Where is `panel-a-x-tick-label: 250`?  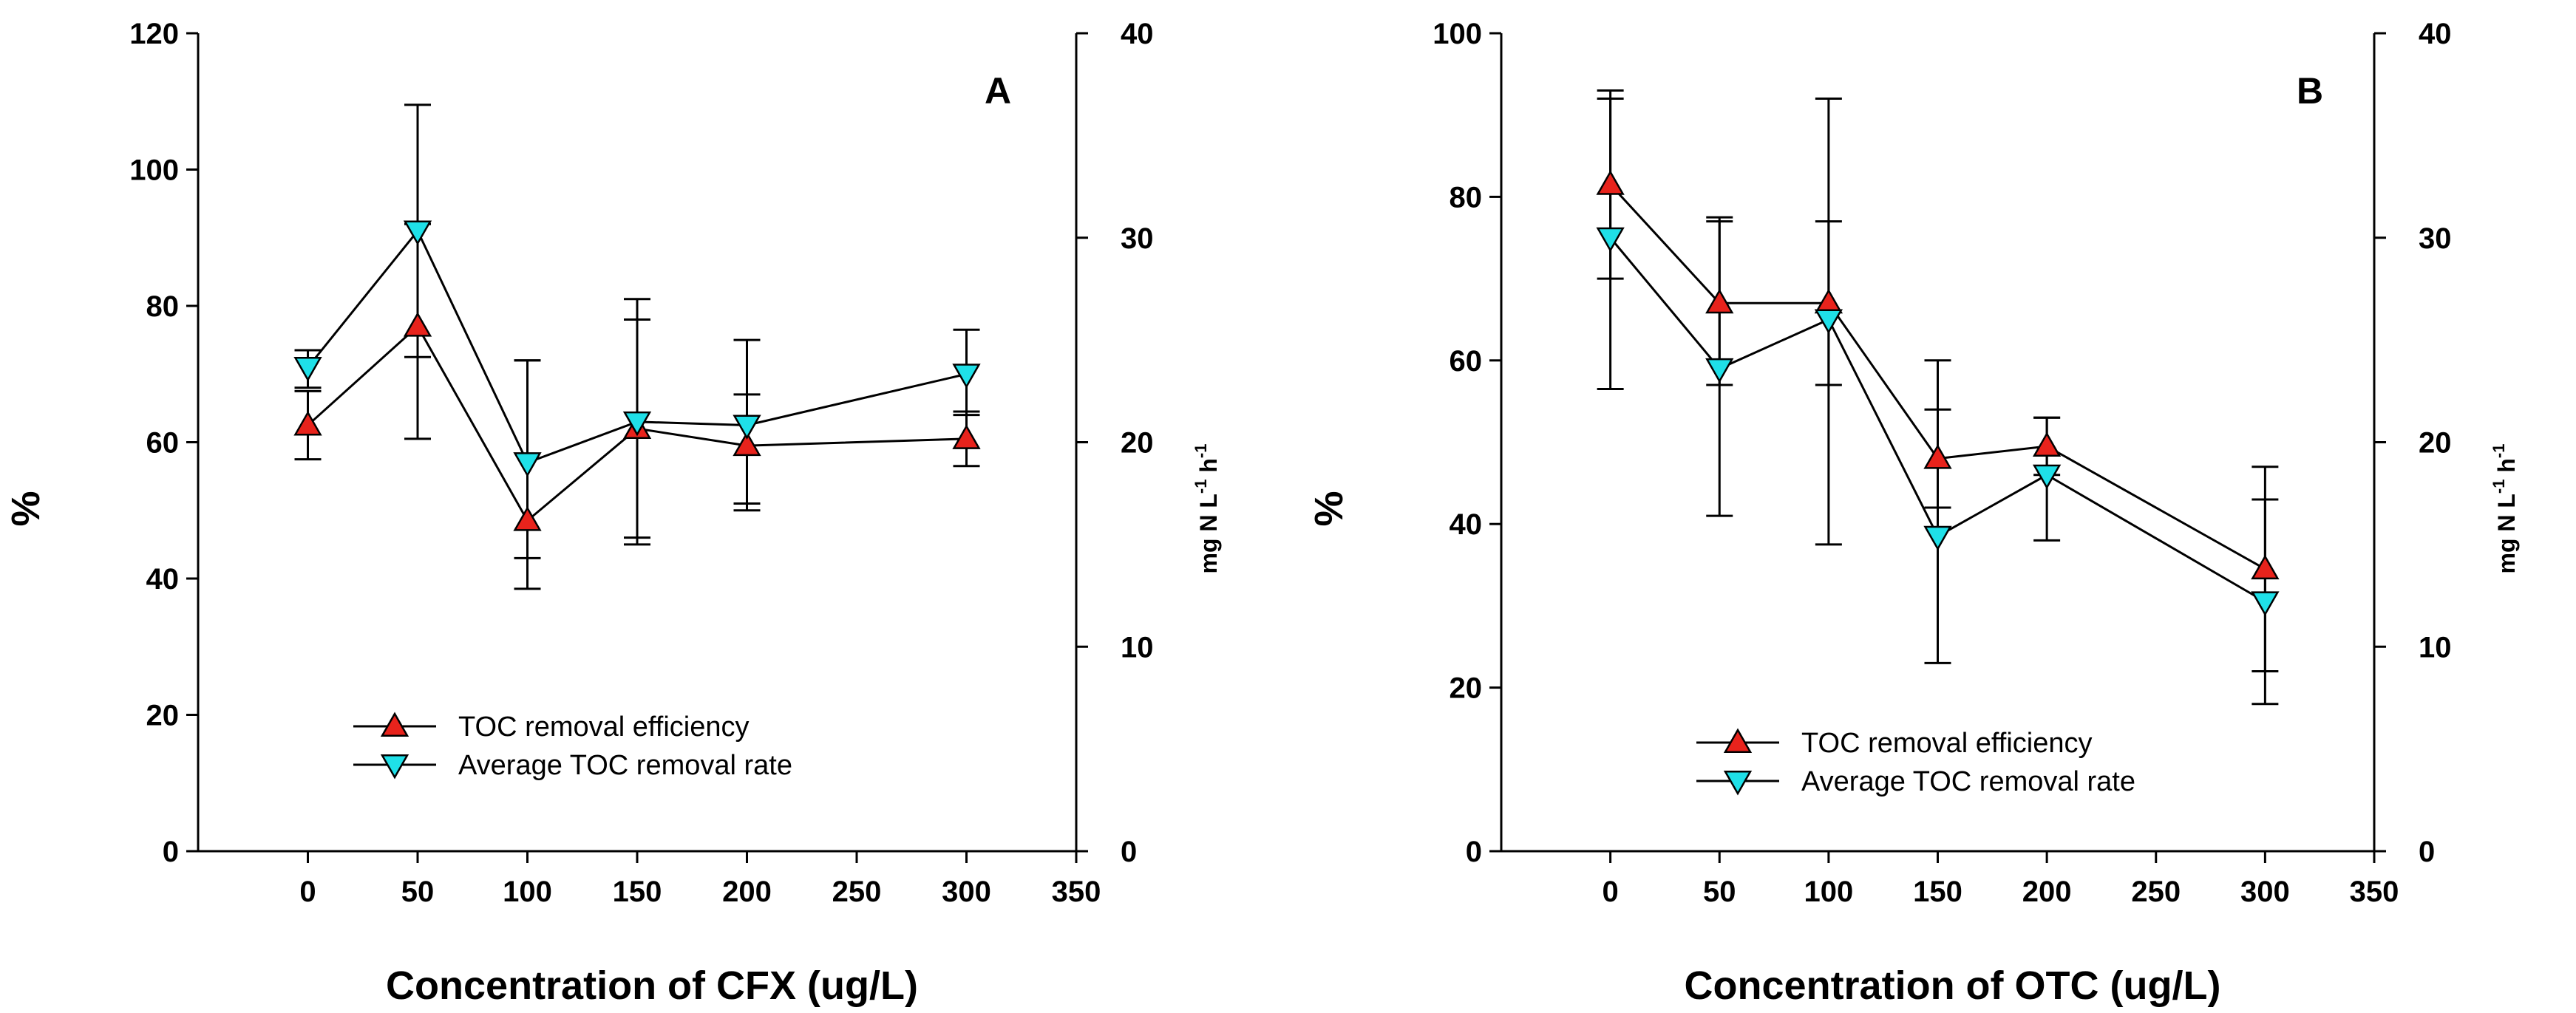
panel-a-x-tick-label: 250 is located at coordinates (857, 892).